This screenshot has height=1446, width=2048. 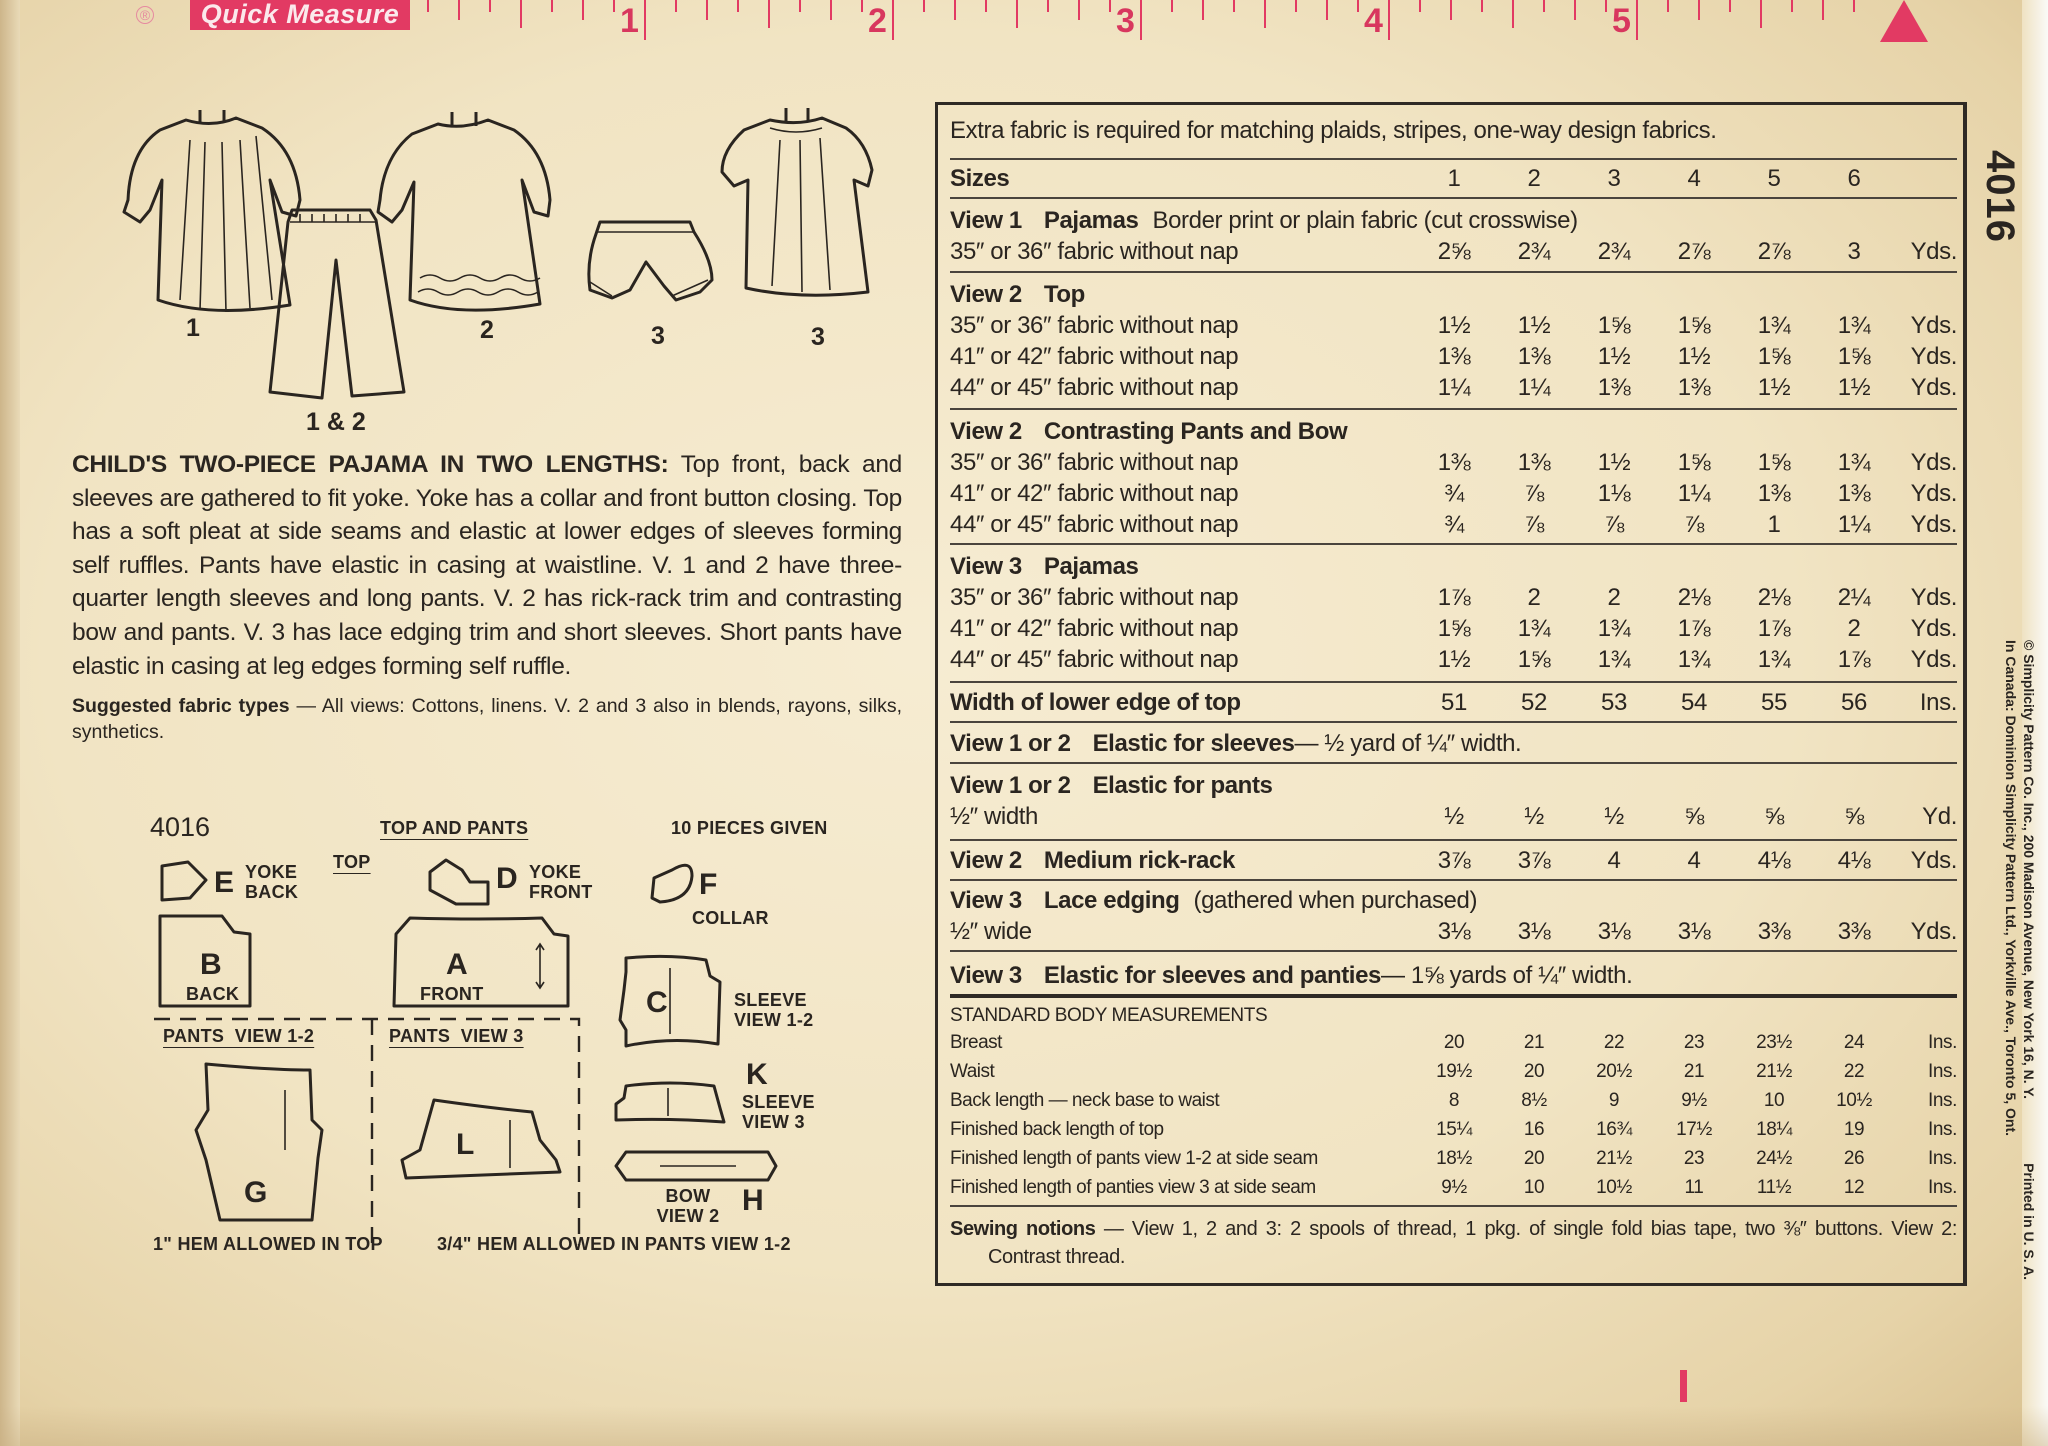 I want to click on row-label: Breast, so click(x=976, y=1042).